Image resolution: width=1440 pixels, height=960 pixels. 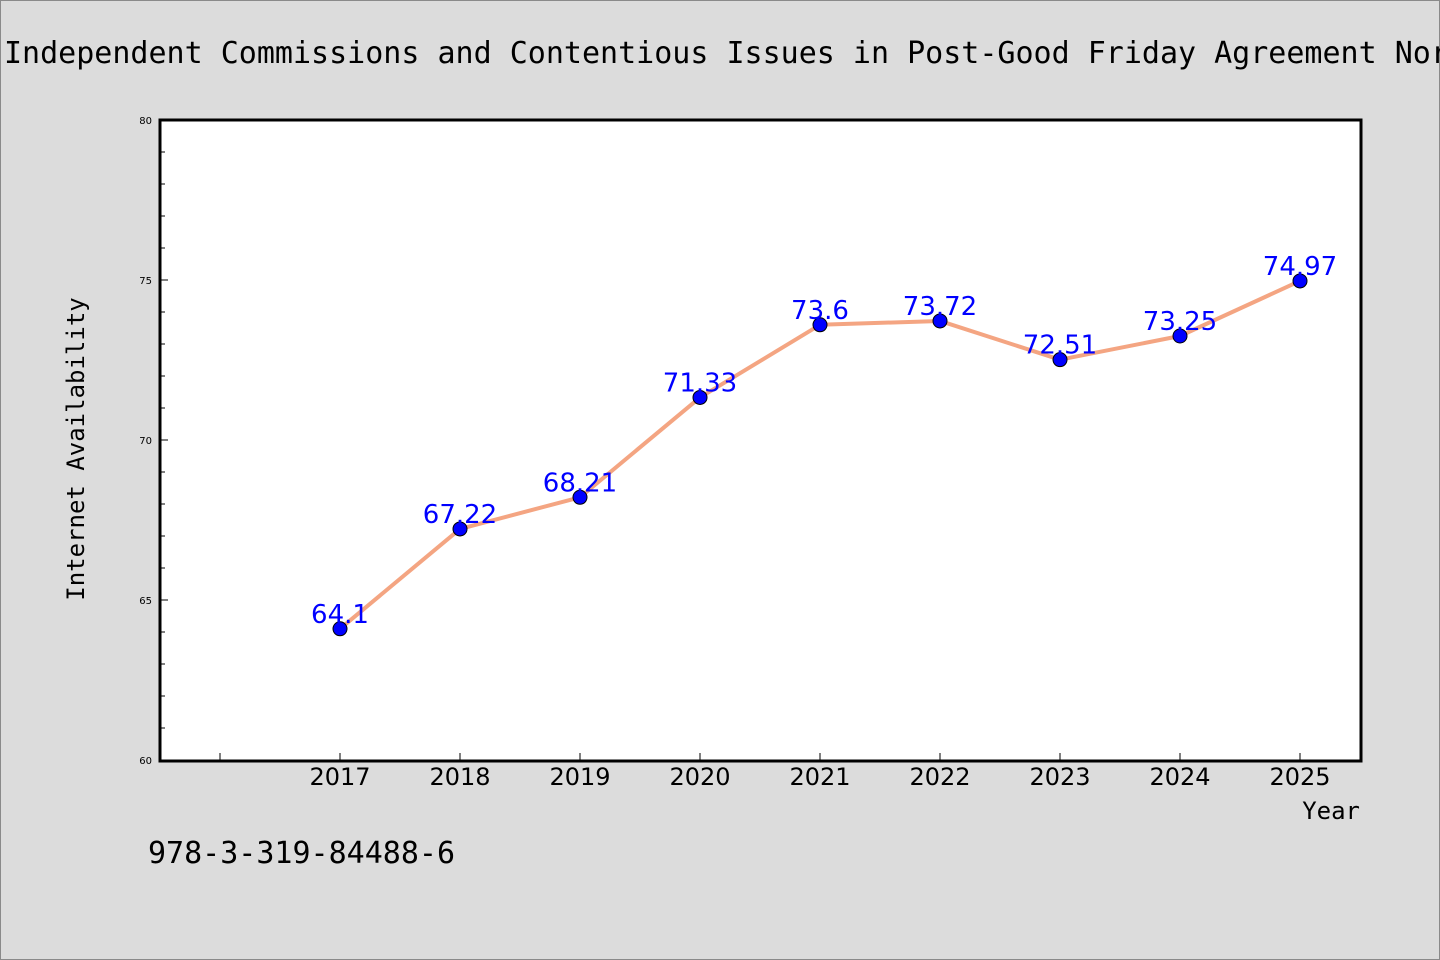 I want to click on y-tick-label: 80, so click(x=145, y=121).